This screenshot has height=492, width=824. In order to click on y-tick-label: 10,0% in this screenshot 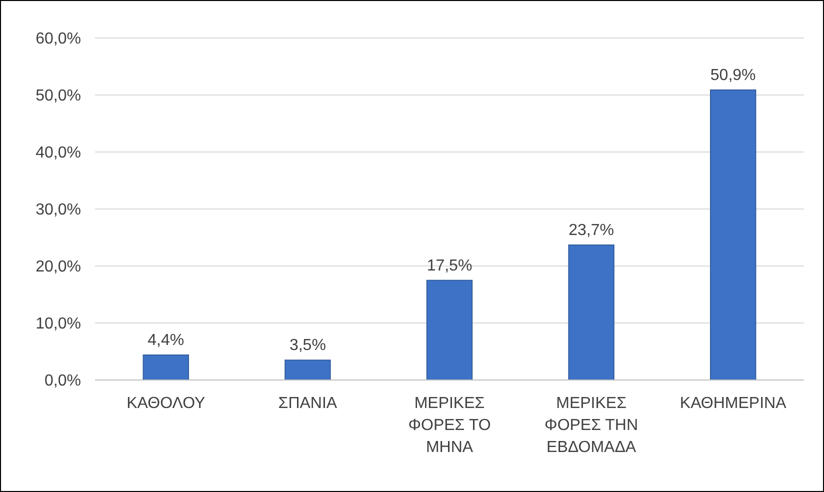, I will do `click(58, 324)`.